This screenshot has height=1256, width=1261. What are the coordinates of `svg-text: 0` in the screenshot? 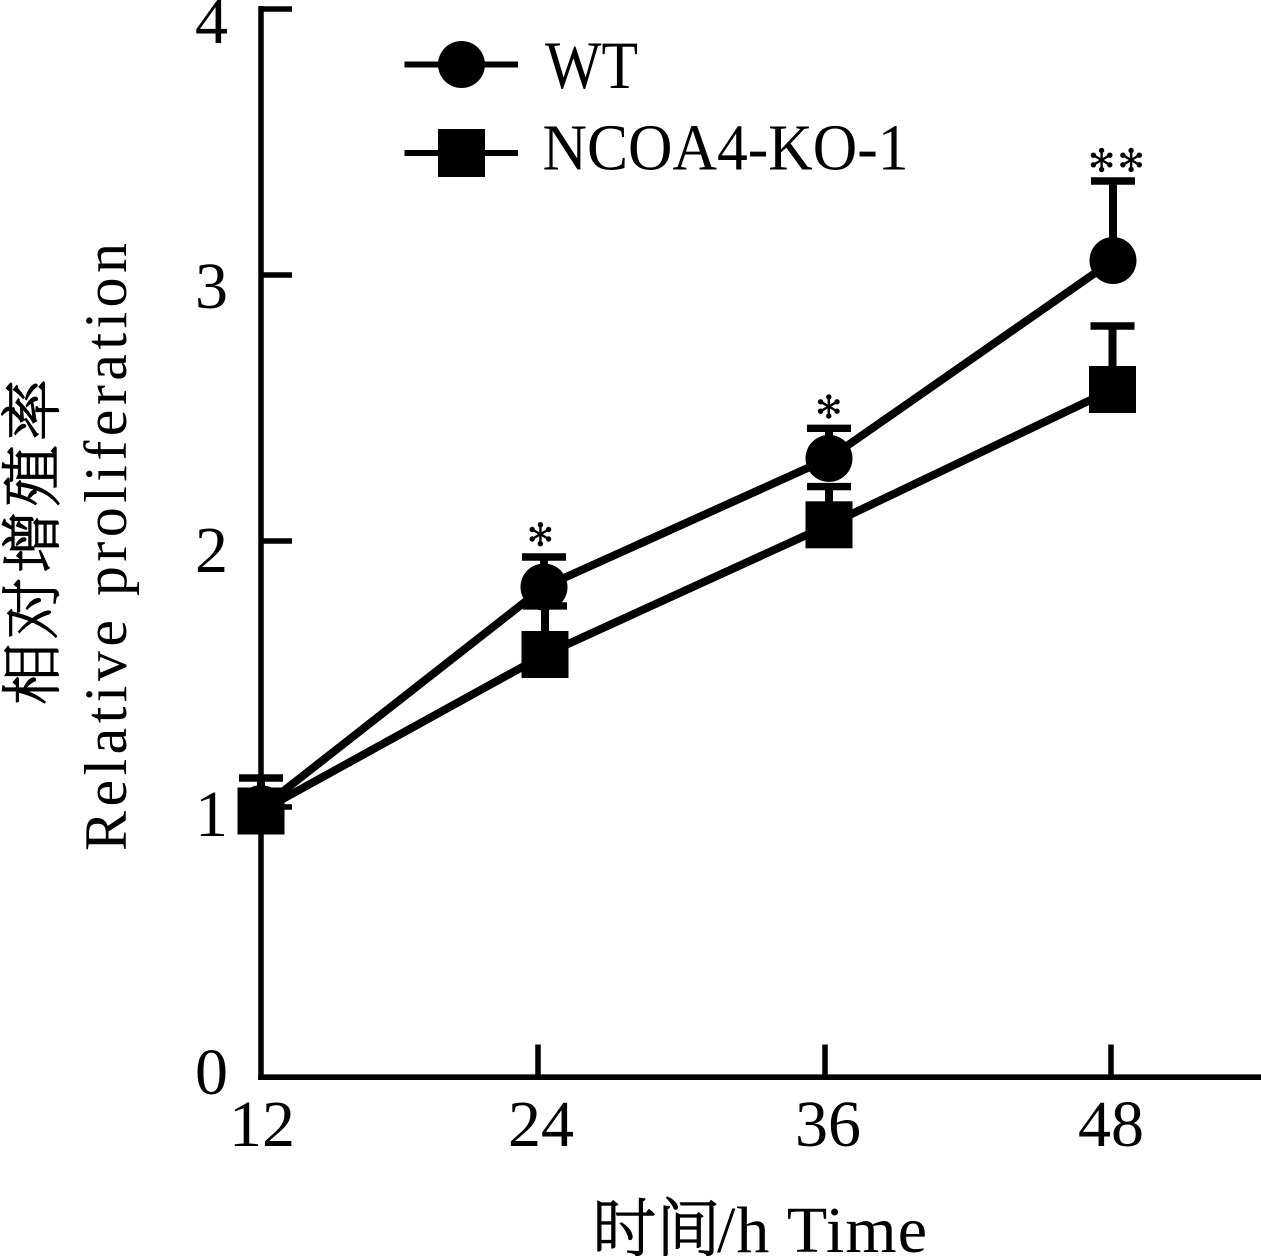 It's located at (211, 1072).